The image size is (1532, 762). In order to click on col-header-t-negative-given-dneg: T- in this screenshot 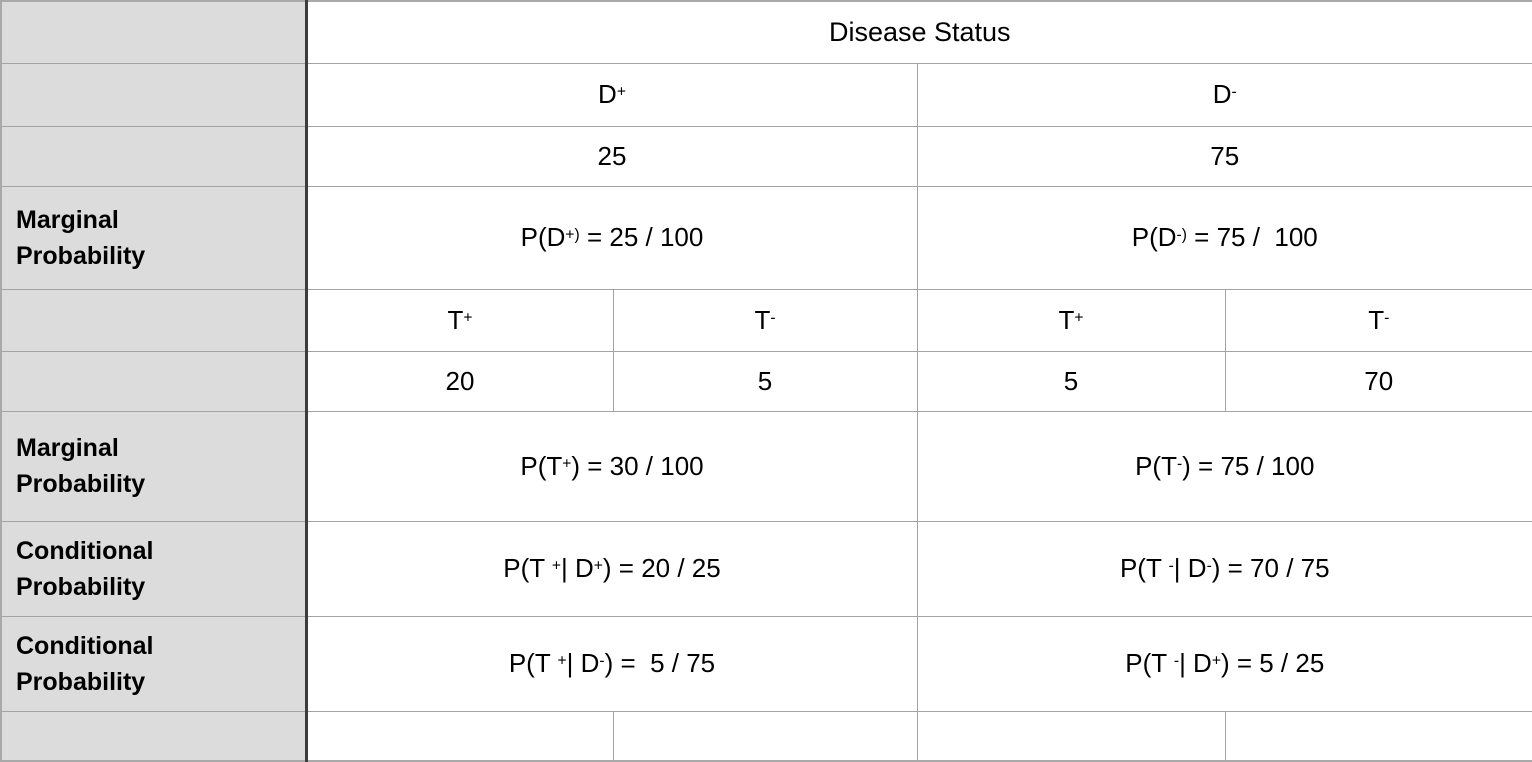, I will do `click(1378, 320)`.